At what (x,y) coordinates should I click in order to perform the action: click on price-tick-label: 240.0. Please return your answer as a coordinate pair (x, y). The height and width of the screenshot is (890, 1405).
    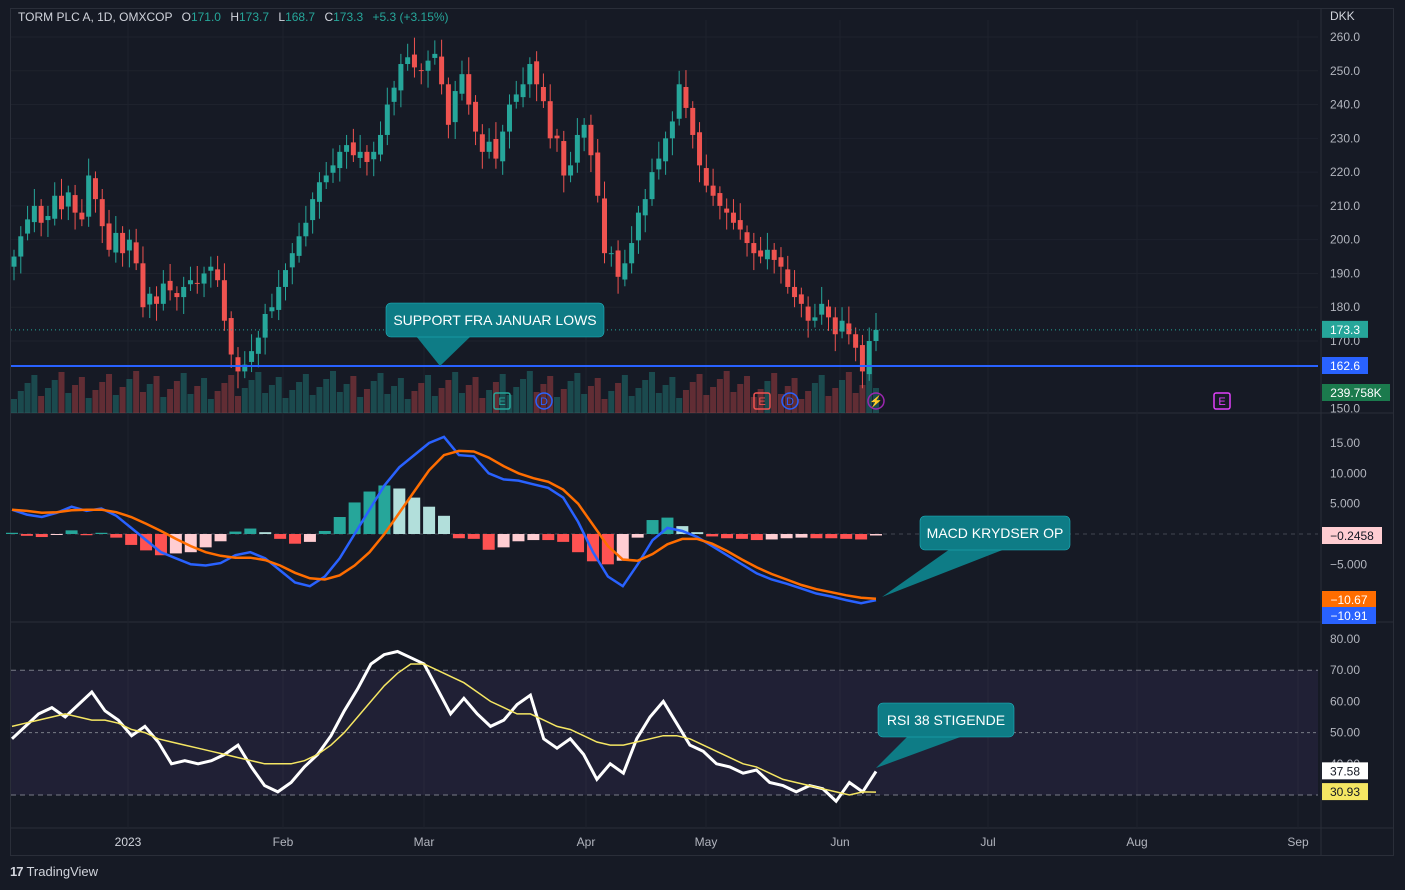
    Looking at the image, I should click on (1345, 105).